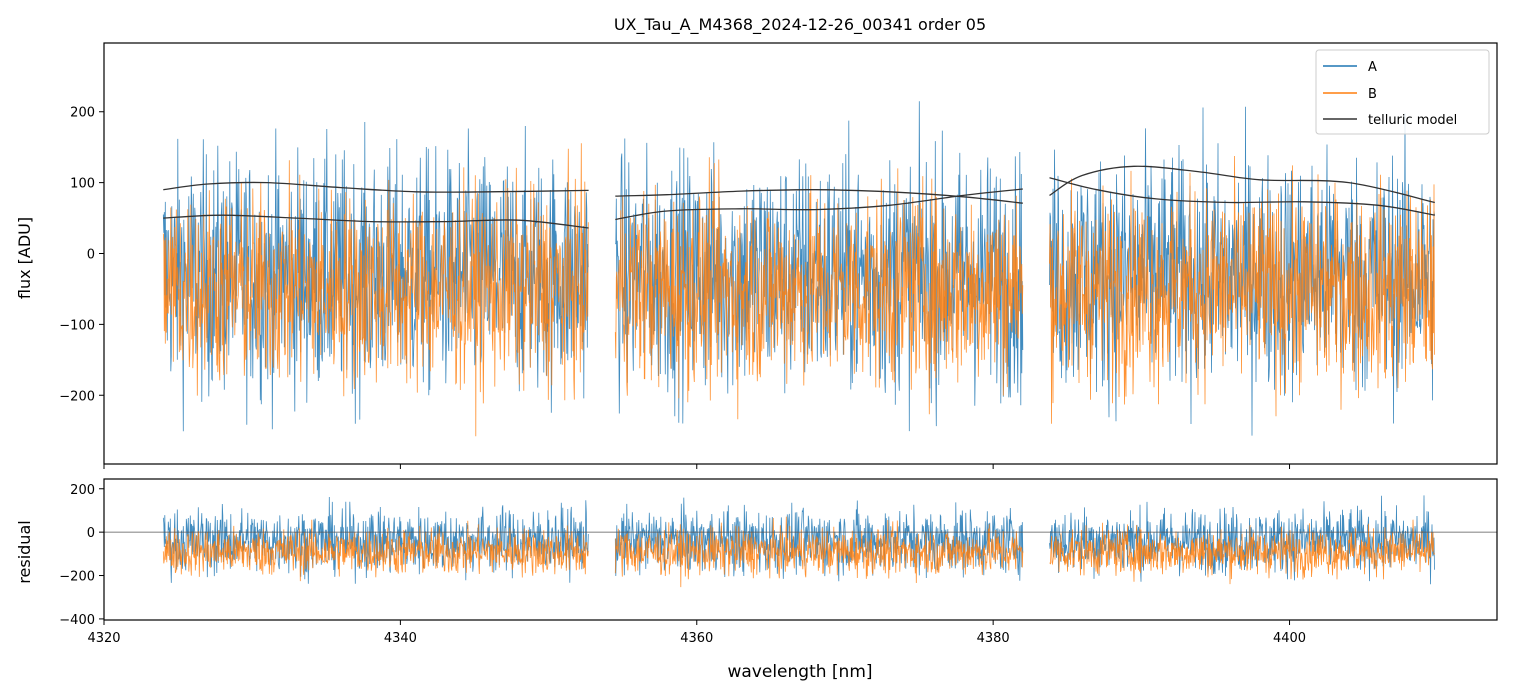 The image size is (1513, 696). What do you see at coordinates (799, 672) in the screenshot?
I see `x-axis-label: wavelength [nm]` at bounding box center [799, 672].